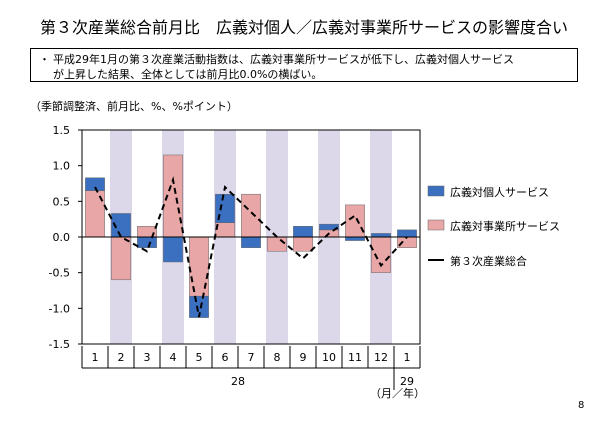 This screenshot has width=615, height=426. What do you see at coordinates (488, 261) in the screenshot?
I see `legend-label-total: 第３次産業総合` at bounding box center [488, 261].